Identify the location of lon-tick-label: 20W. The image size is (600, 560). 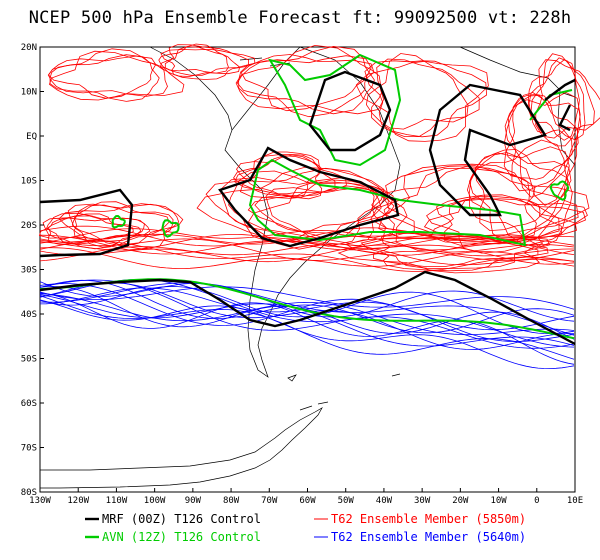
(460, 501).